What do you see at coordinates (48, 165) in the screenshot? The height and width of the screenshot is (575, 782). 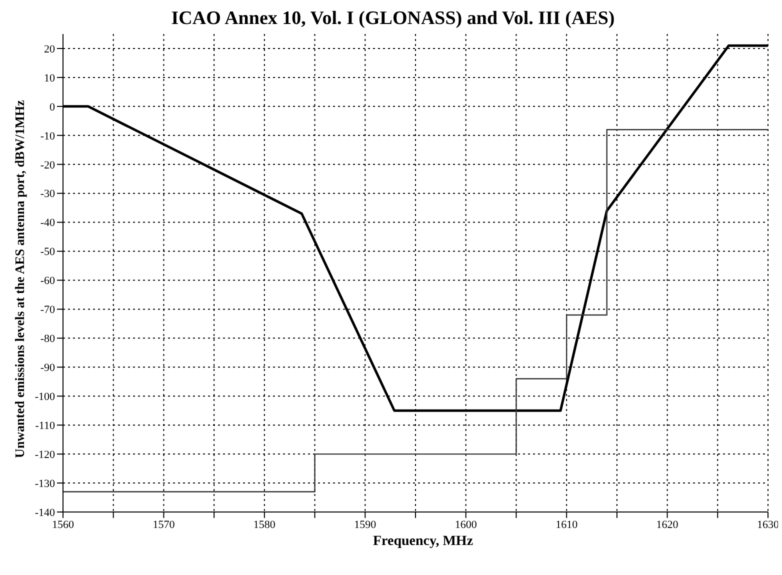 I see `y-tick-label: -20` at bounding box center [48, 165].